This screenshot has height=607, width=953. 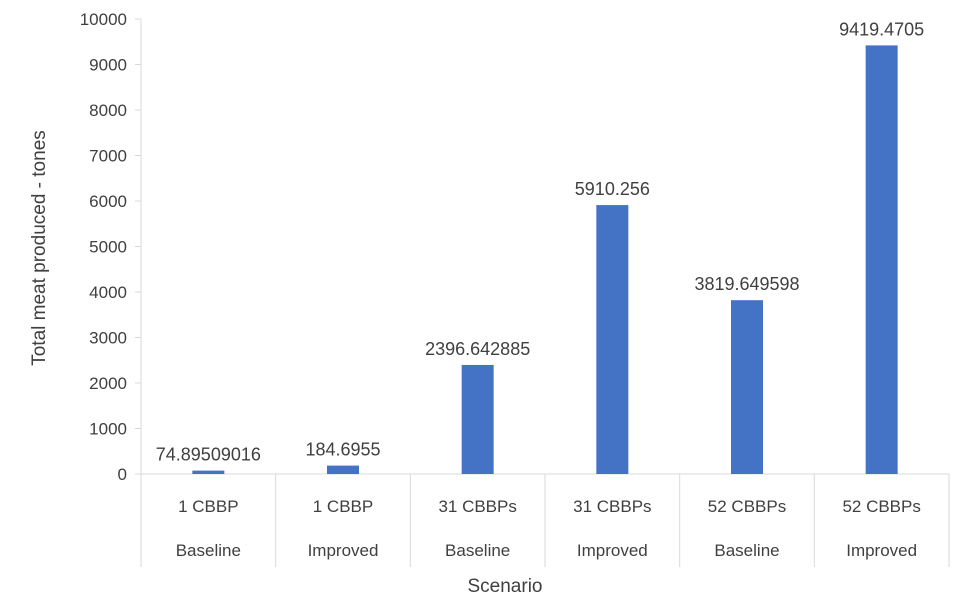 I want to click on data-label: 74.89509016, so click(x=208, y=455).